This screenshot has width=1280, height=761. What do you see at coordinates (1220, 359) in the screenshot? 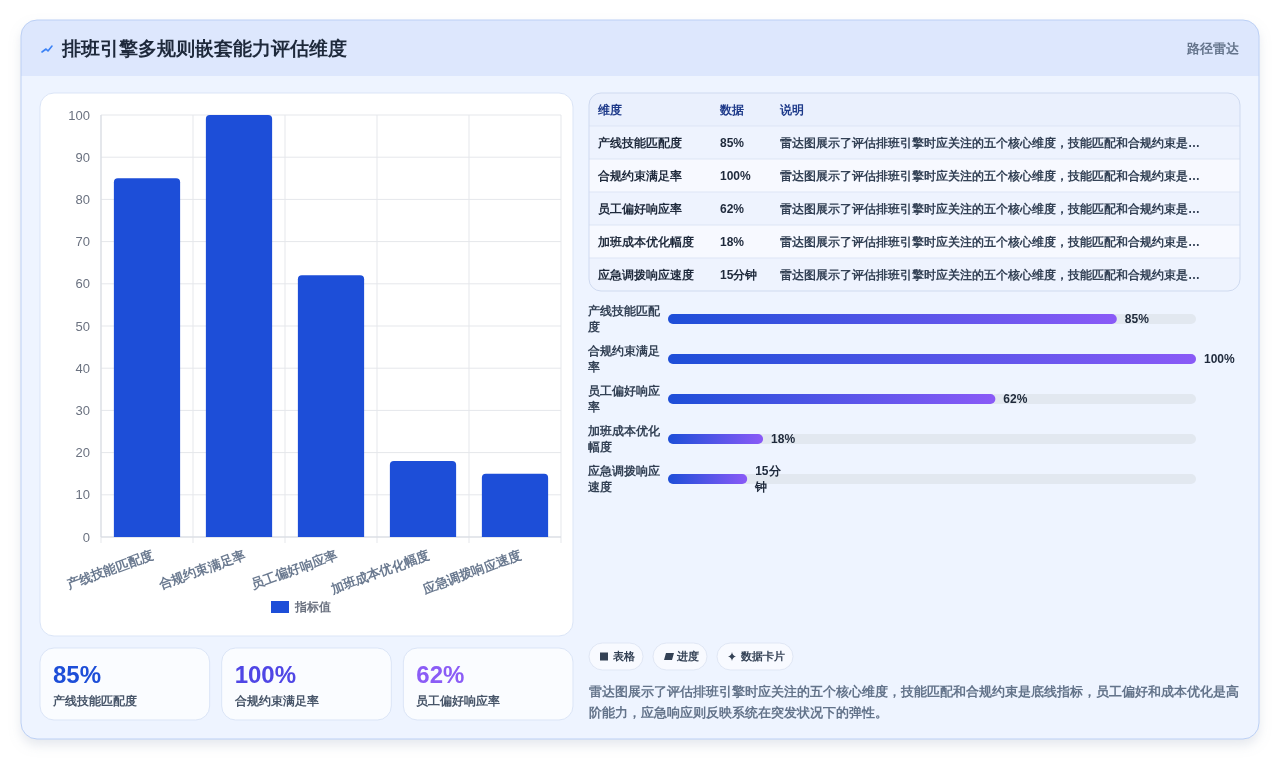
I see `data-label: 100%` at bounding box center [1220, 359].